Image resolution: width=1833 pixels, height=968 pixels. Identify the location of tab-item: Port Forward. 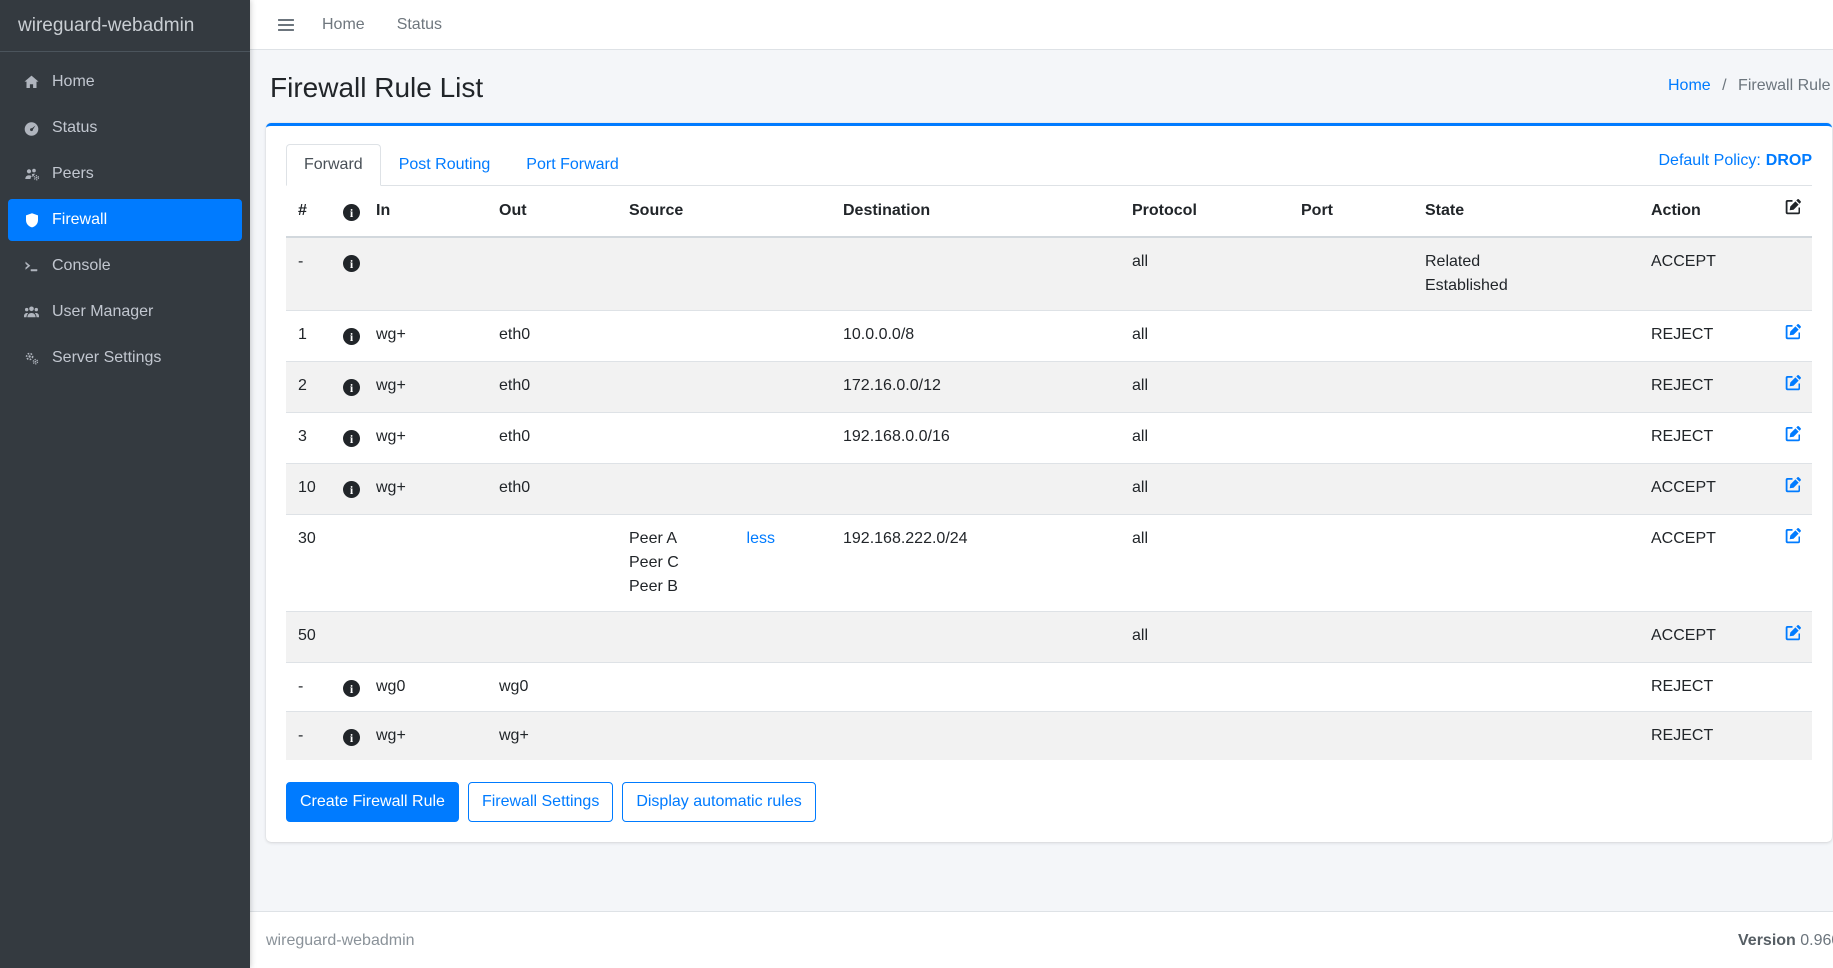
(572, 165).